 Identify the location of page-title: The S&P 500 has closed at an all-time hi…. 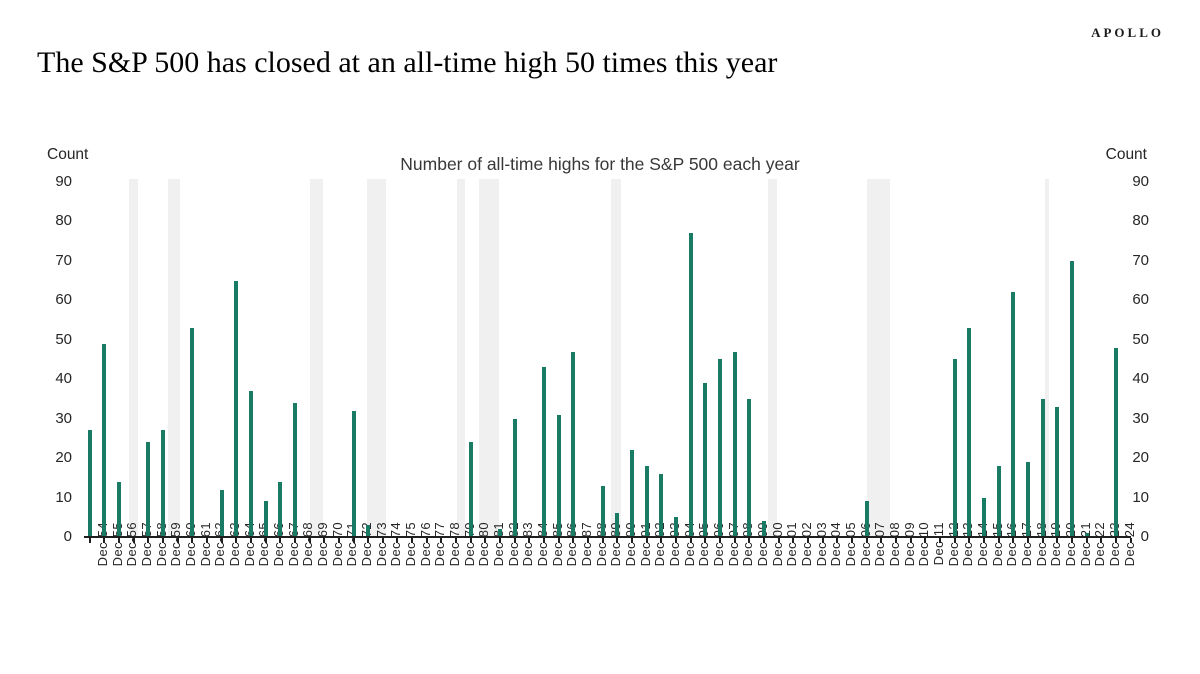
(407, 62).